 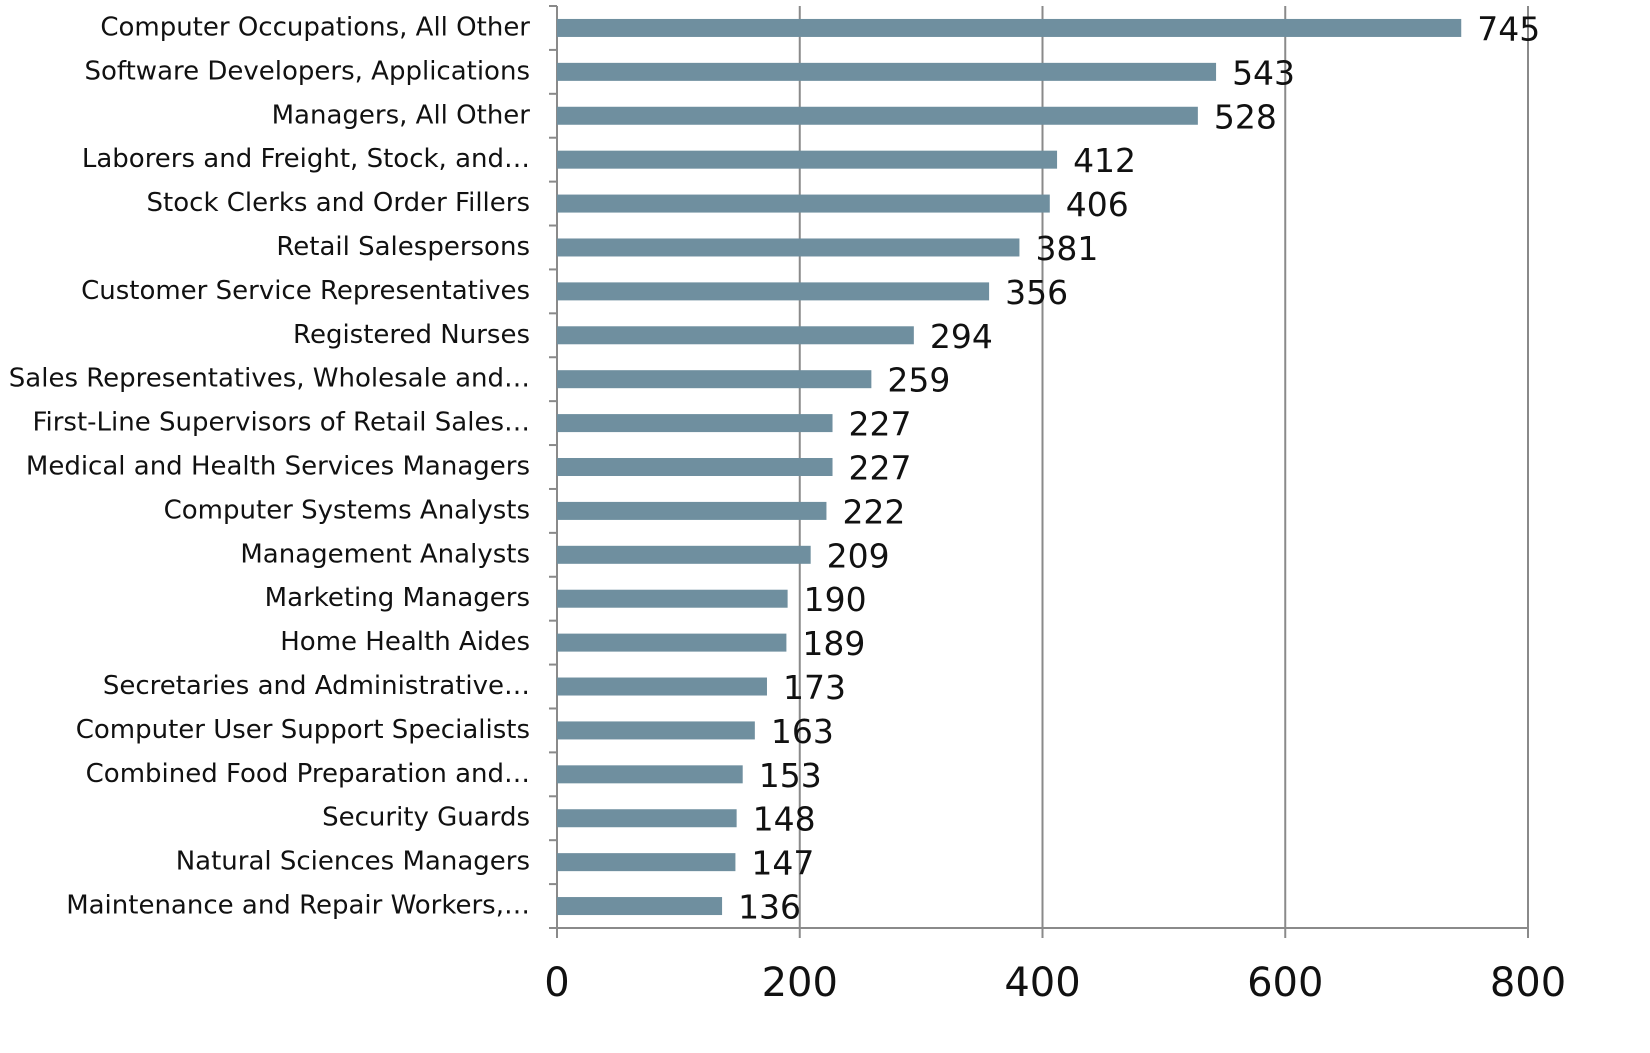 What do you see at coordinates (858, 555) in the screenshot?
I see `data-label: 209` at bounding box center [858, 555].